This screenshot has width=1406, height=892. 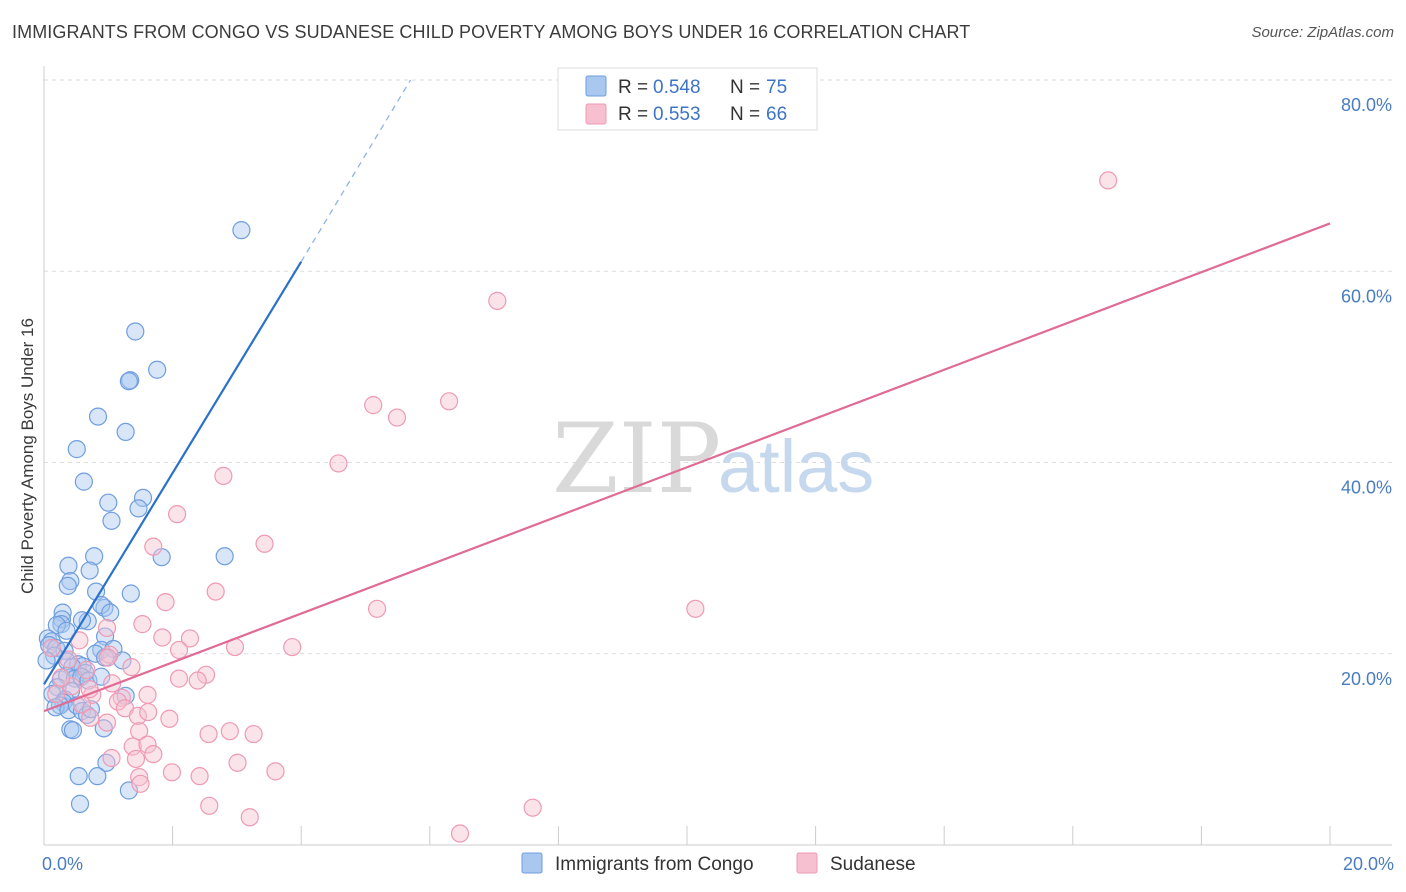 What do you see at coordinates (173, 473) in the screenshot?
I see `congo-trend-line` at bounding box center [173, 473].